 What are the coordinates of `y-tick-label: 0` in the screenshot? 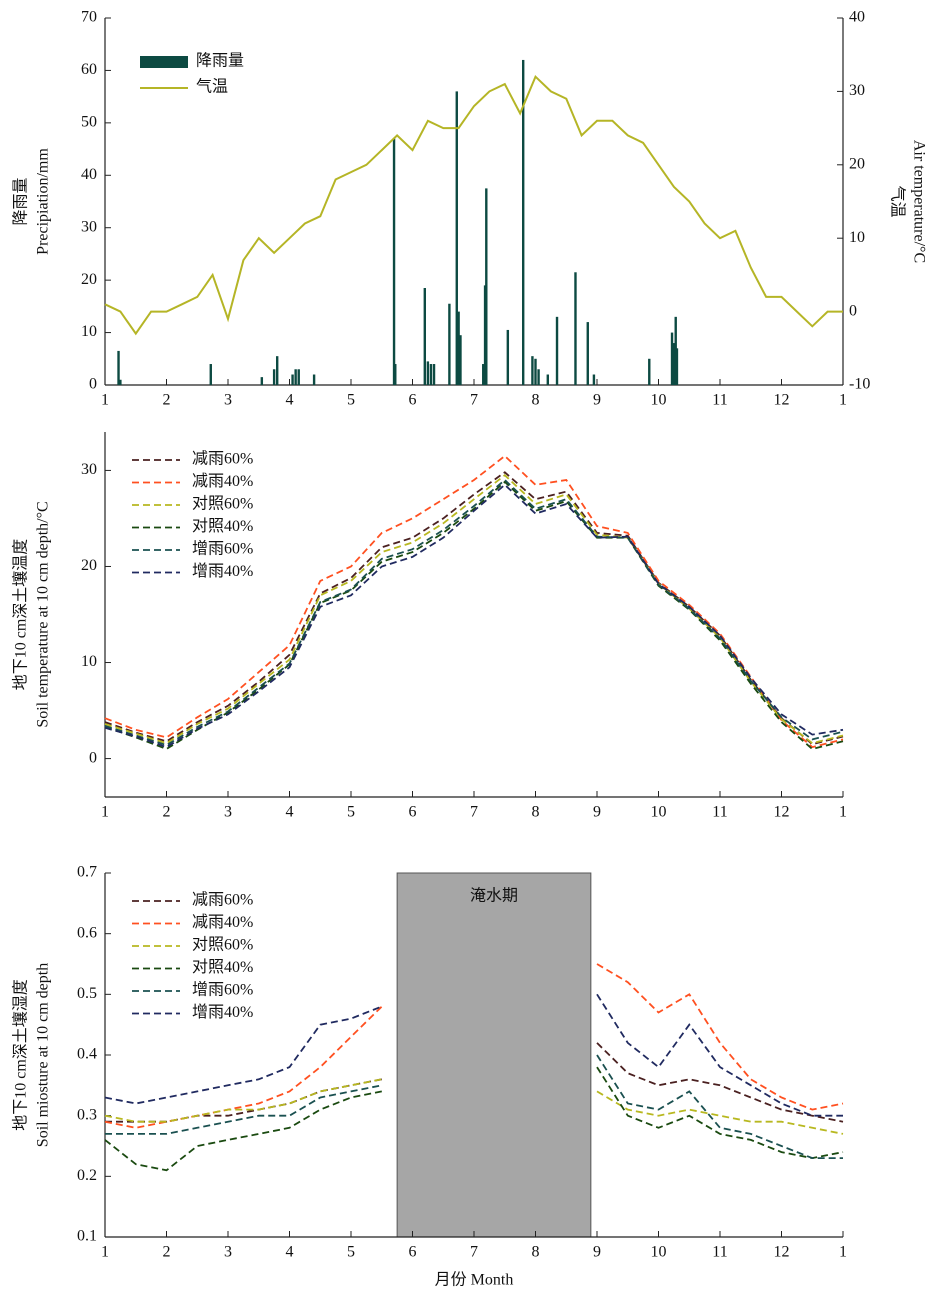 It's located at (93, 384).